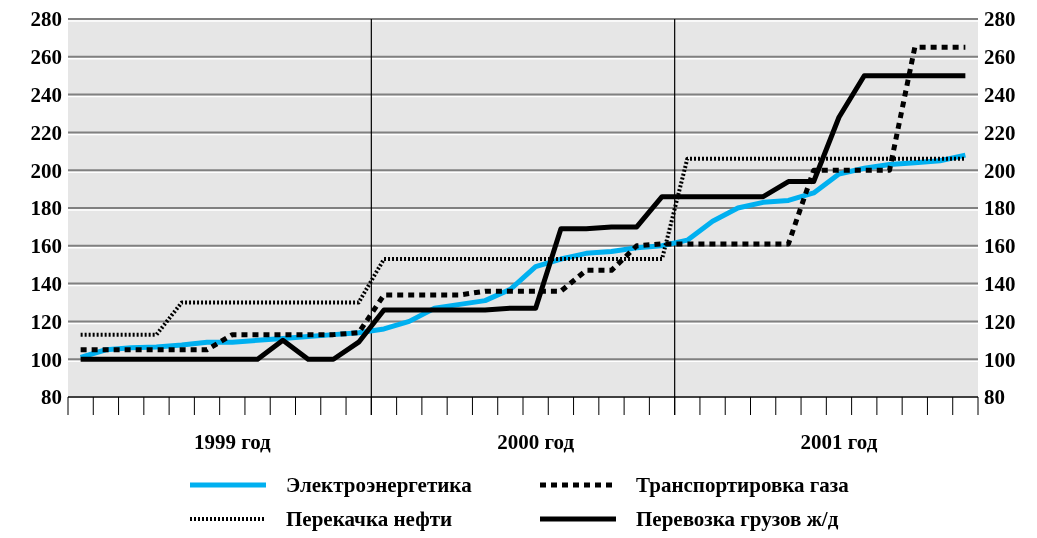 The height and width of the screenshot is (538, 1037). I want to click on y2-tick-label: 200, so click(1000, 170).